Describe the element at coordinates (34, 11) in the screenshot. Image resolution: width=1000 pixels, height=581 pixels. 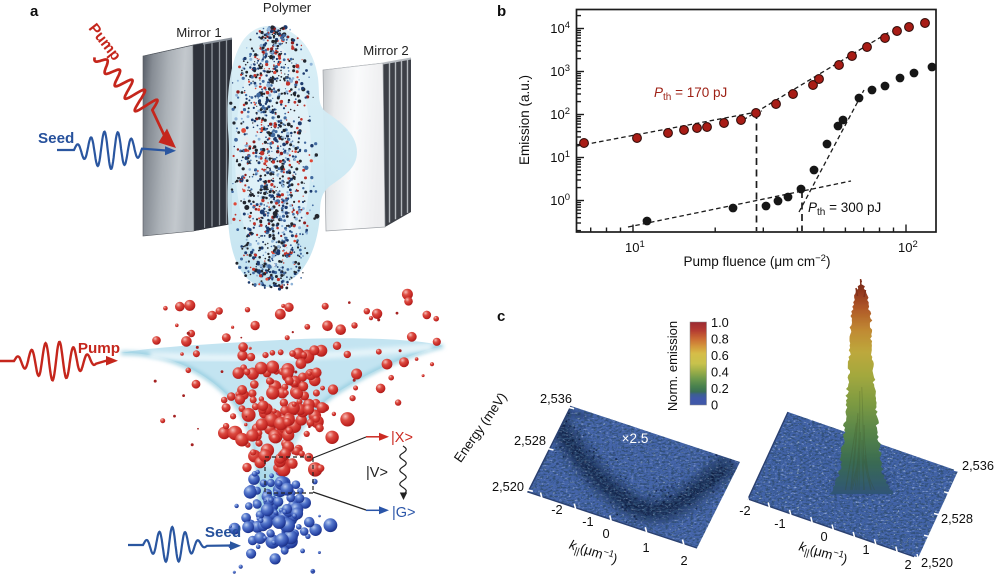
I see `svg-text: a` at that location.